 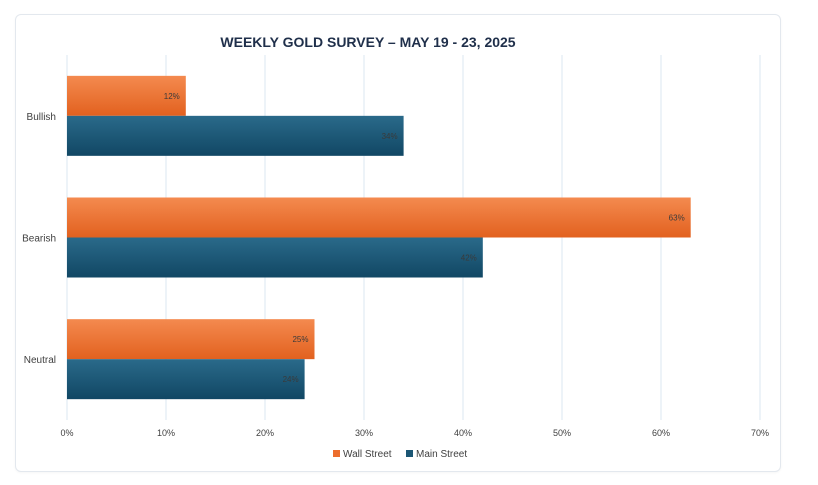 What do you see at coordinates (400, 454) in the screenshot?
I see `legend: Wall Street Main Street` at bounding box center [400, 454].